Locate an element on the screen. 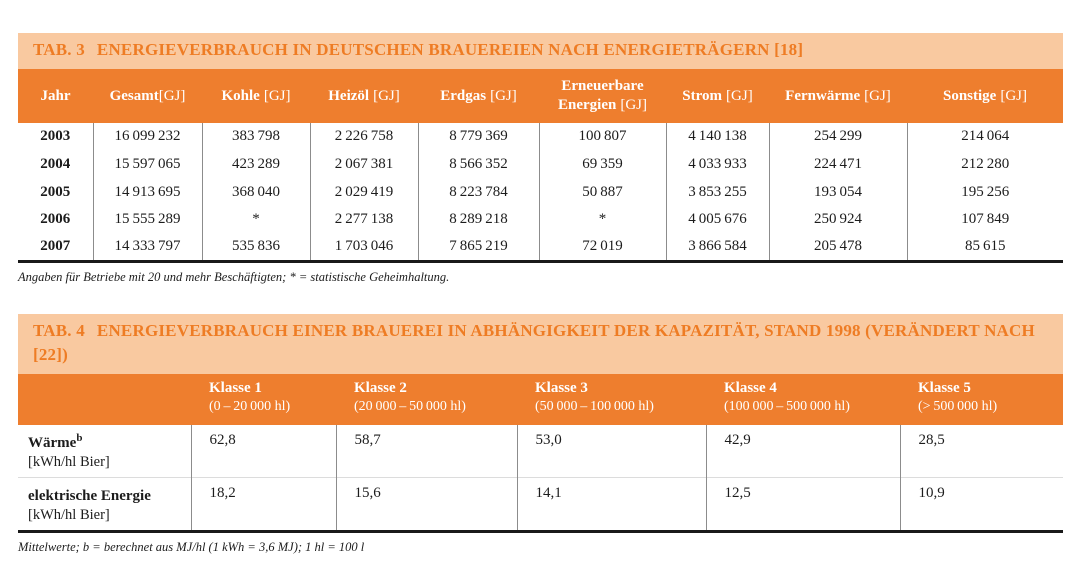 This screenshot has height=565, width=1080. table-cell: 3 853 255 is located at coordinates (717, 192).